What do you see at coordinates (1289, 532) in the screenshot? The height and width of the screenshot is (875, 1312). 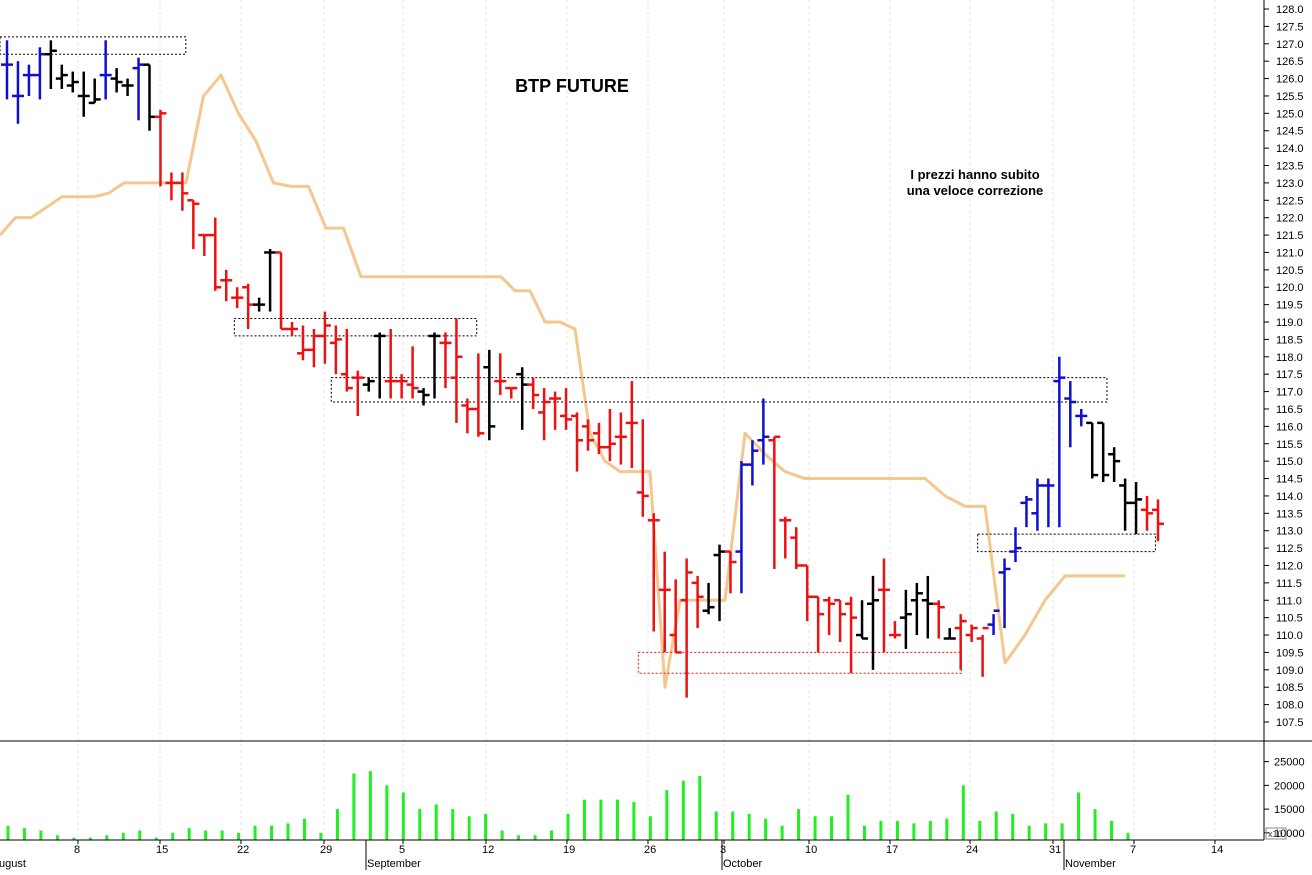 I see `price-tick-label: 113.0` at bounding box center [1289, 532].